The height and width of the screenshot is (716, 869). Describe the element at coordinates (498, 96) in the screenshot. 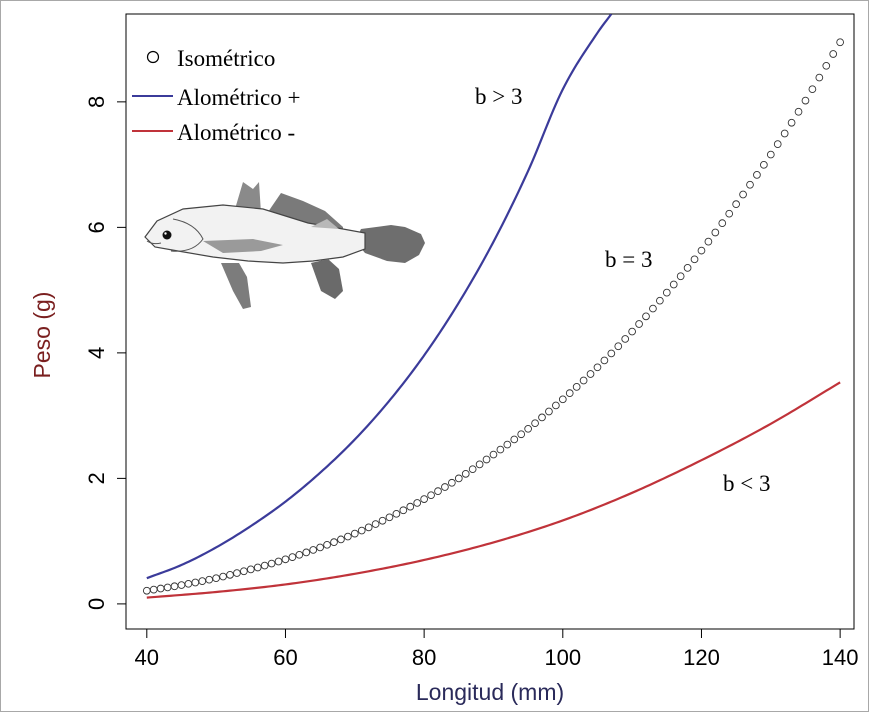

I see `annotation-b-greater-3: b > 3` at that location.